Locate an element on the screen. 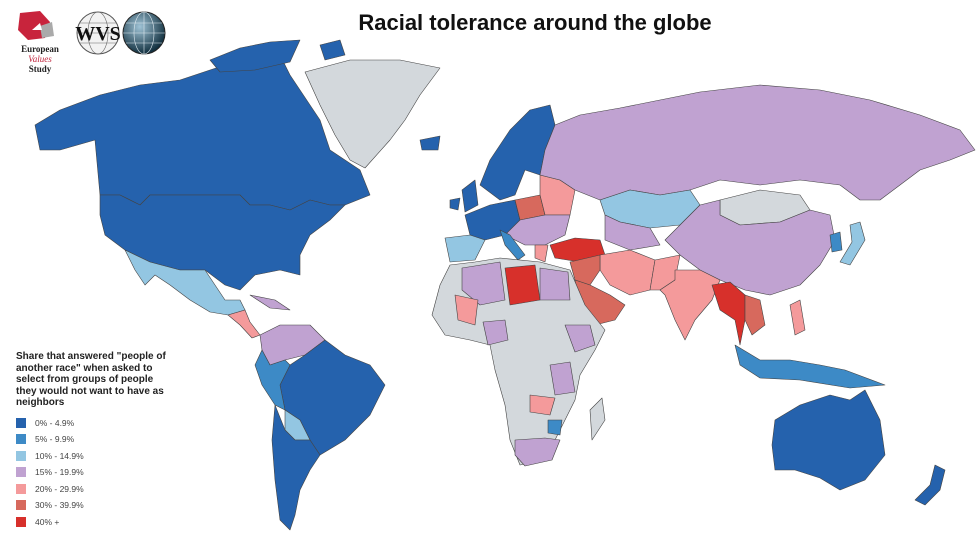 This screenshot has width=980, height=551. legend-label: 15% - 19.9% is located at coordinates (59, 472).